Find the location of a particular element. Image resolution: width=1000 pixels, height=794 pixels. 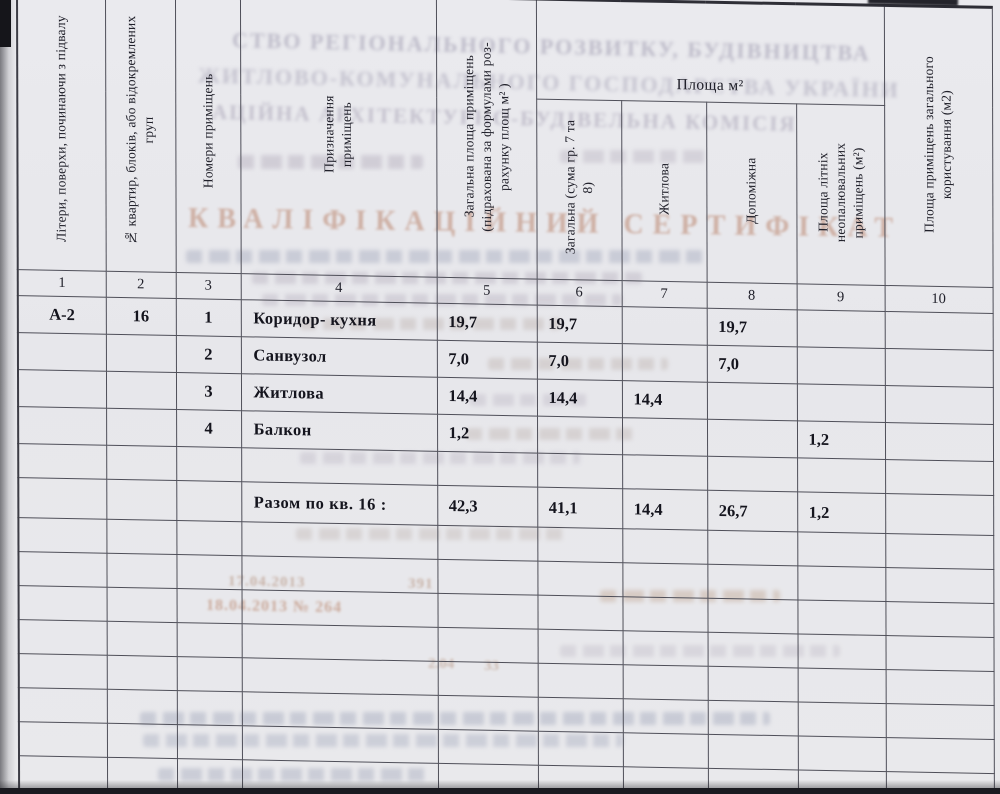

header-area-group-label: Площа м² is located at coordinates (710, 85).